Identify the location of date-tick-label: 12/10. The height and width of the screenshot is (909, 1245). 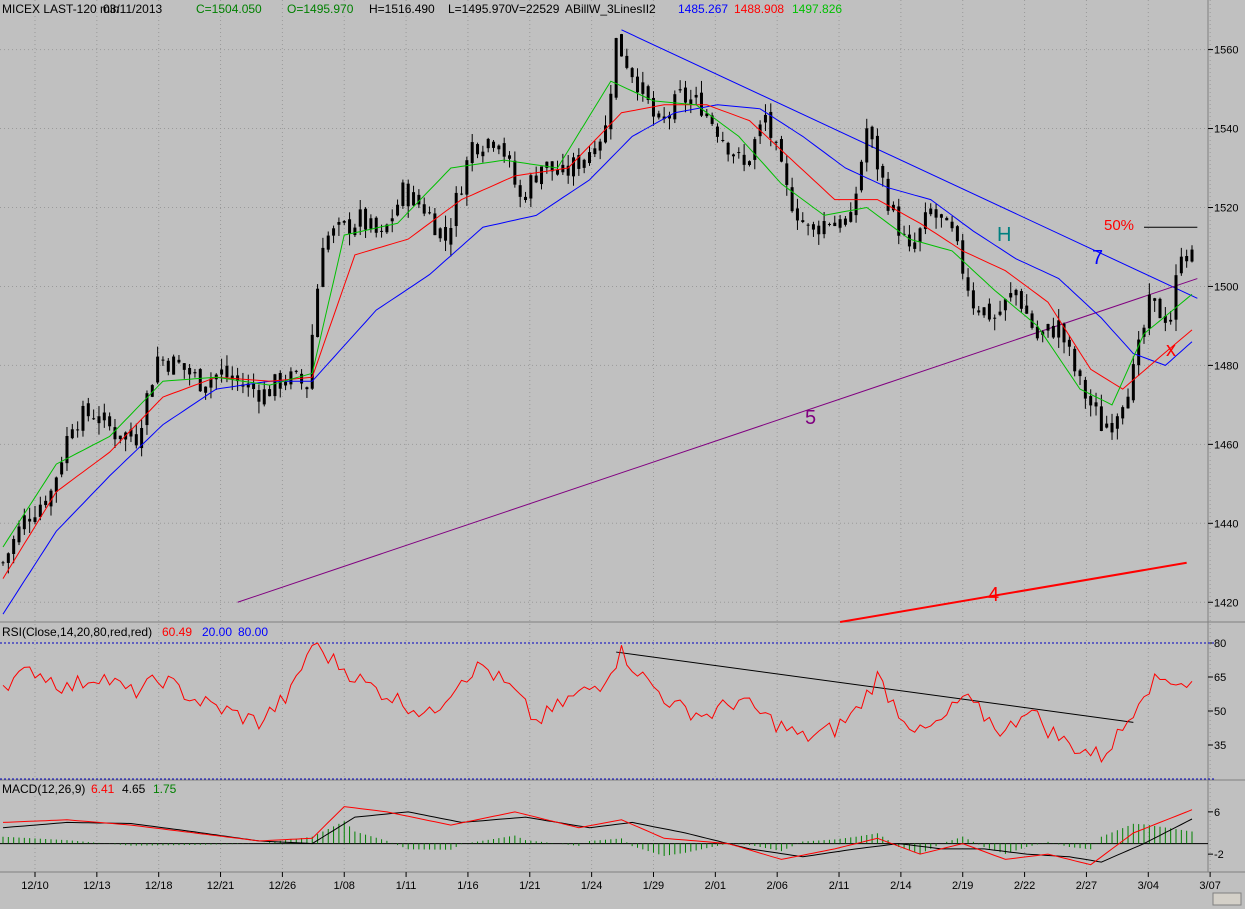
(35, 886).